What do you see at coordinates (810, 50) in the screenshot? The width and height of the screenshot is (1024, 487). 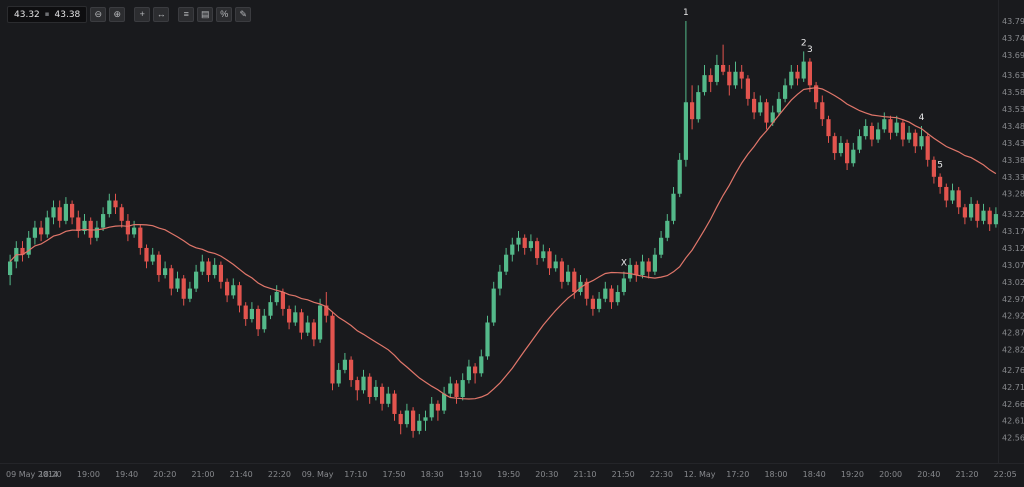 I see `annotation-label: 3` at bounding box center [810, 50].